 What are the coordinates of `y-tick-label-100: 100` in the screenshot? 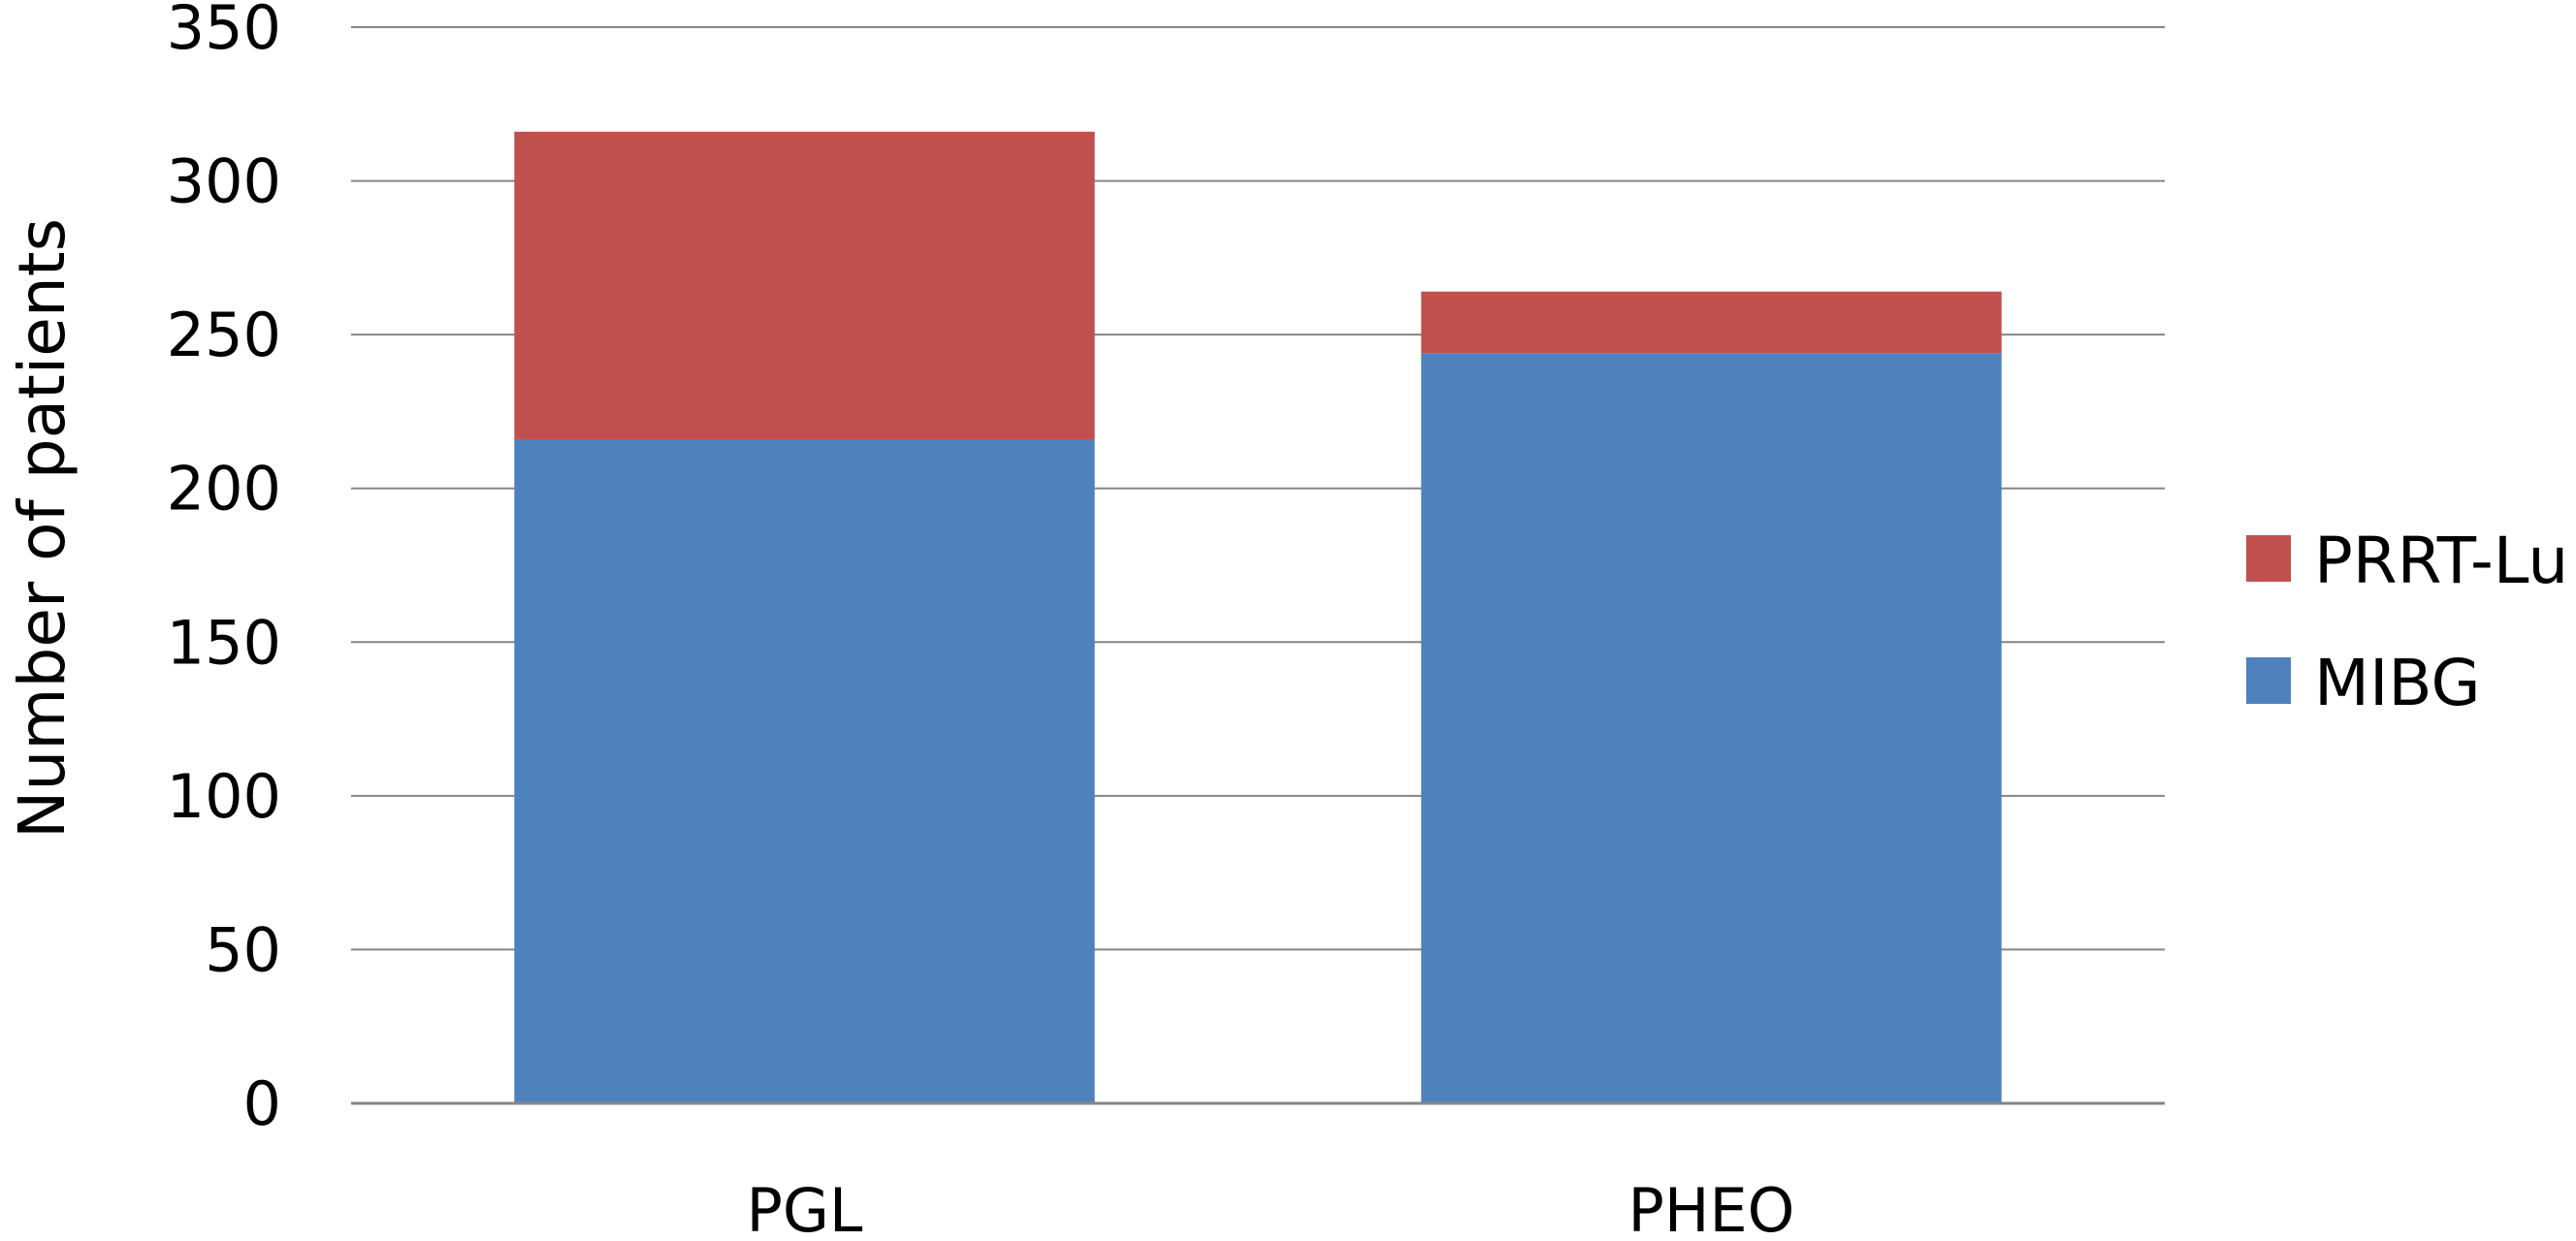 It's located at (224, 796).